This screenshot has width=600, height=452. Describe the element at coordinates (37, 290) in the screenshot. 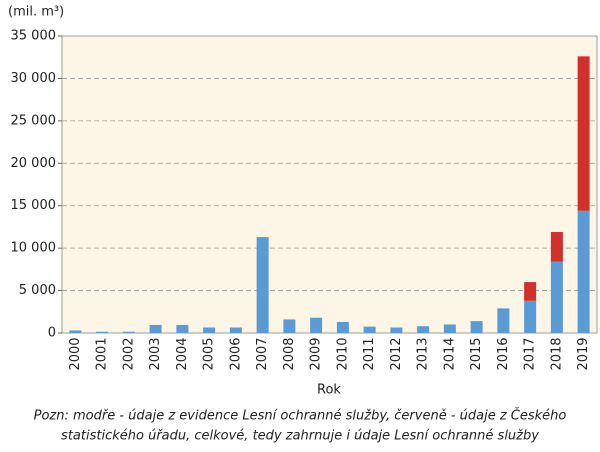

I see `y-tick-label: 5 000` at that location.